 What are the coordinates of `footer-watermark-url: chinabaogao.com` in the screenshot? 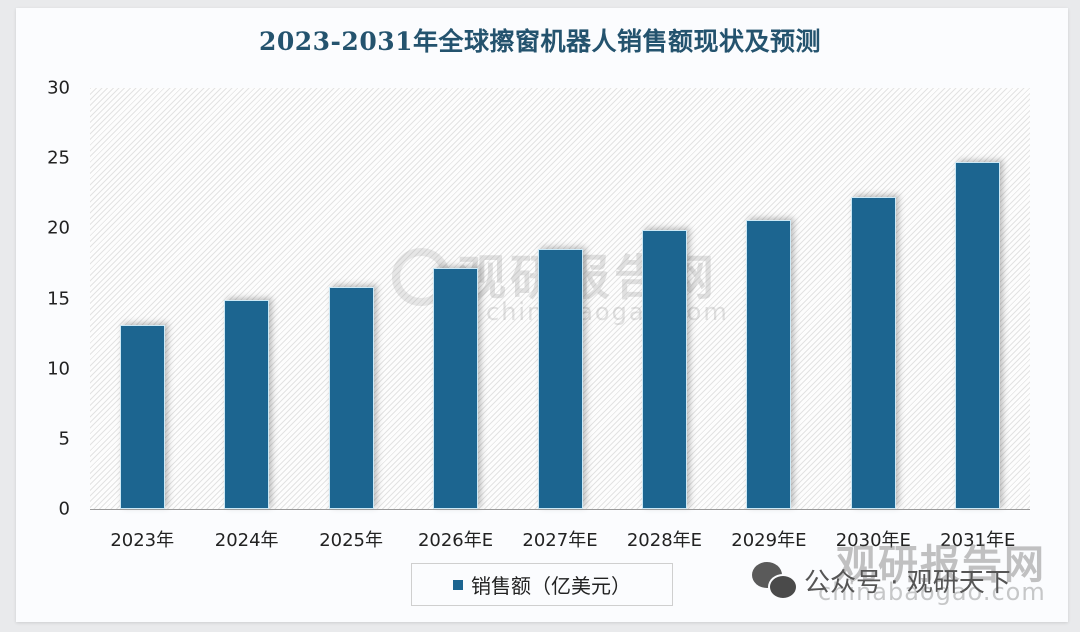 It's located at (932, 592).